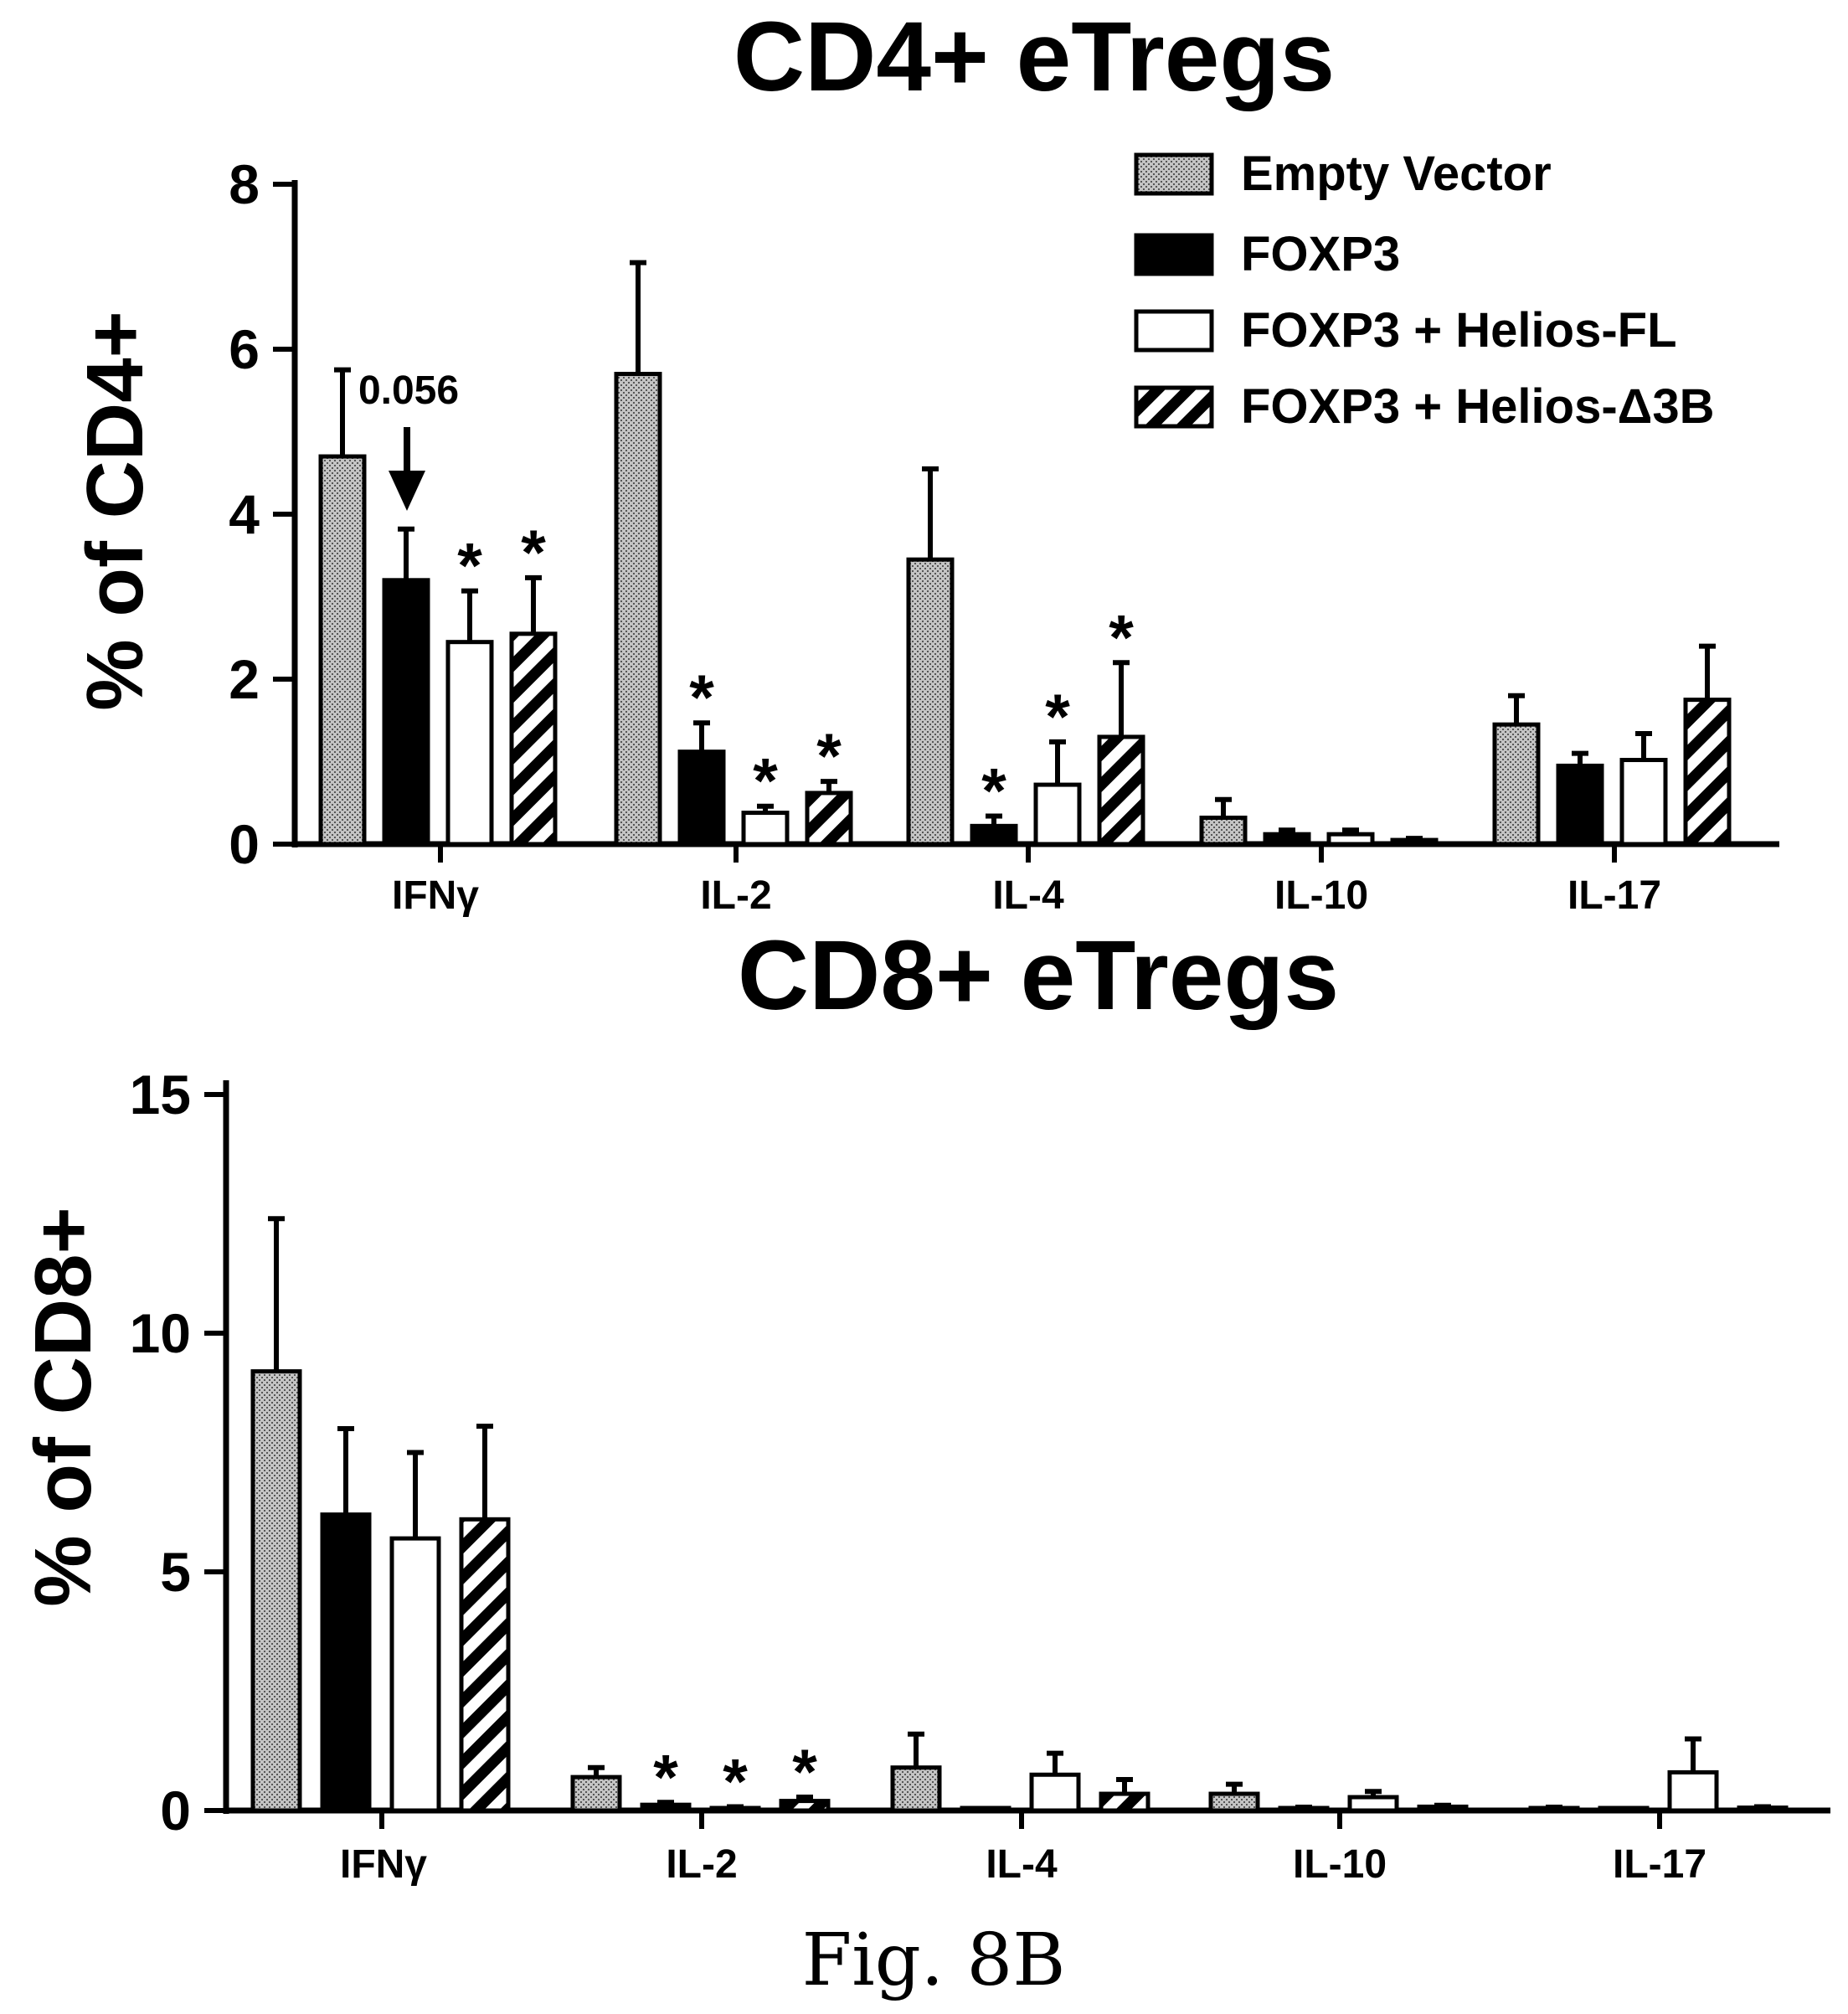 Image resolution: width=1848 pixels, height=2014 pixels. What do you see at coordinates (245, 184) in the screenshot?
I see `cd4-y-tick-label: 8` at bounding box center [245, 184].